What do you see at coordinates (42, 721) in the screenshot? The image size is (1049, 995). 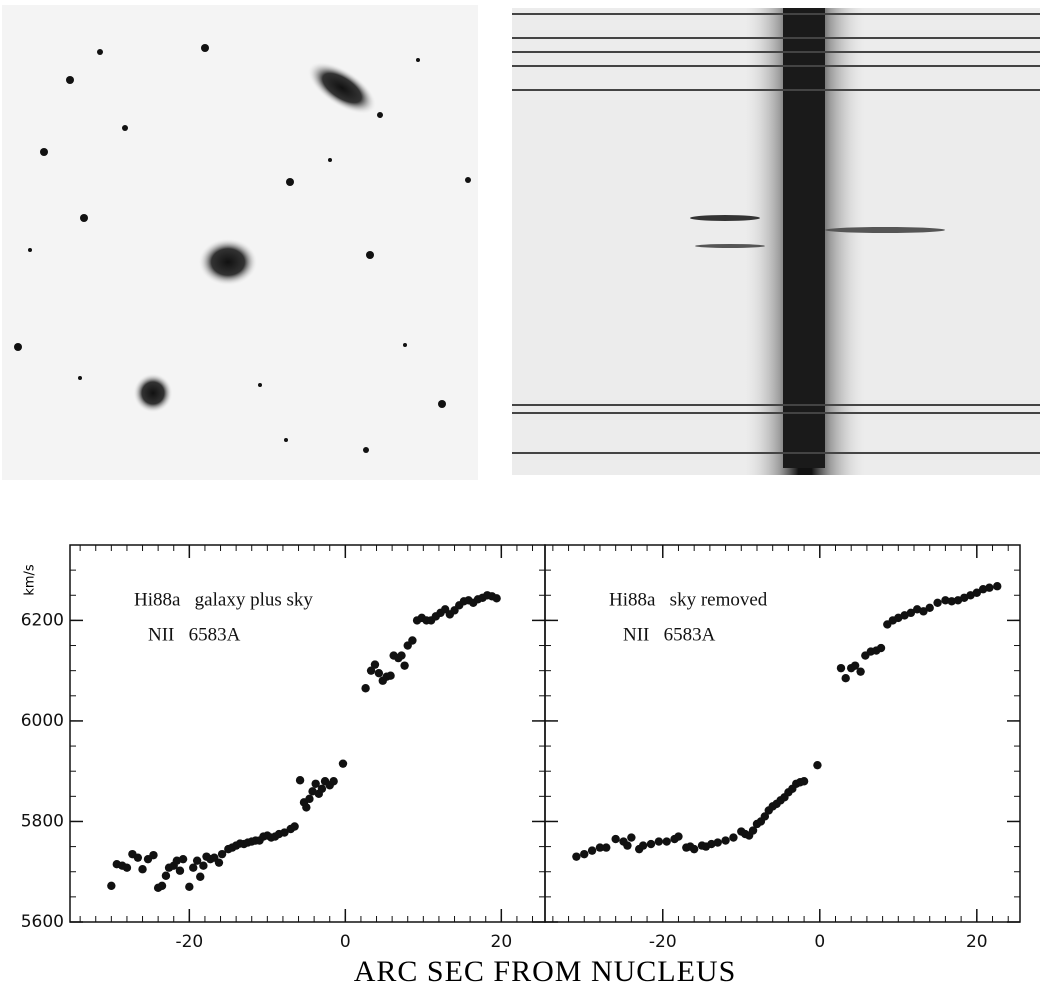 I see `y-tick-label: 6000` at bounding box center [42, 721].